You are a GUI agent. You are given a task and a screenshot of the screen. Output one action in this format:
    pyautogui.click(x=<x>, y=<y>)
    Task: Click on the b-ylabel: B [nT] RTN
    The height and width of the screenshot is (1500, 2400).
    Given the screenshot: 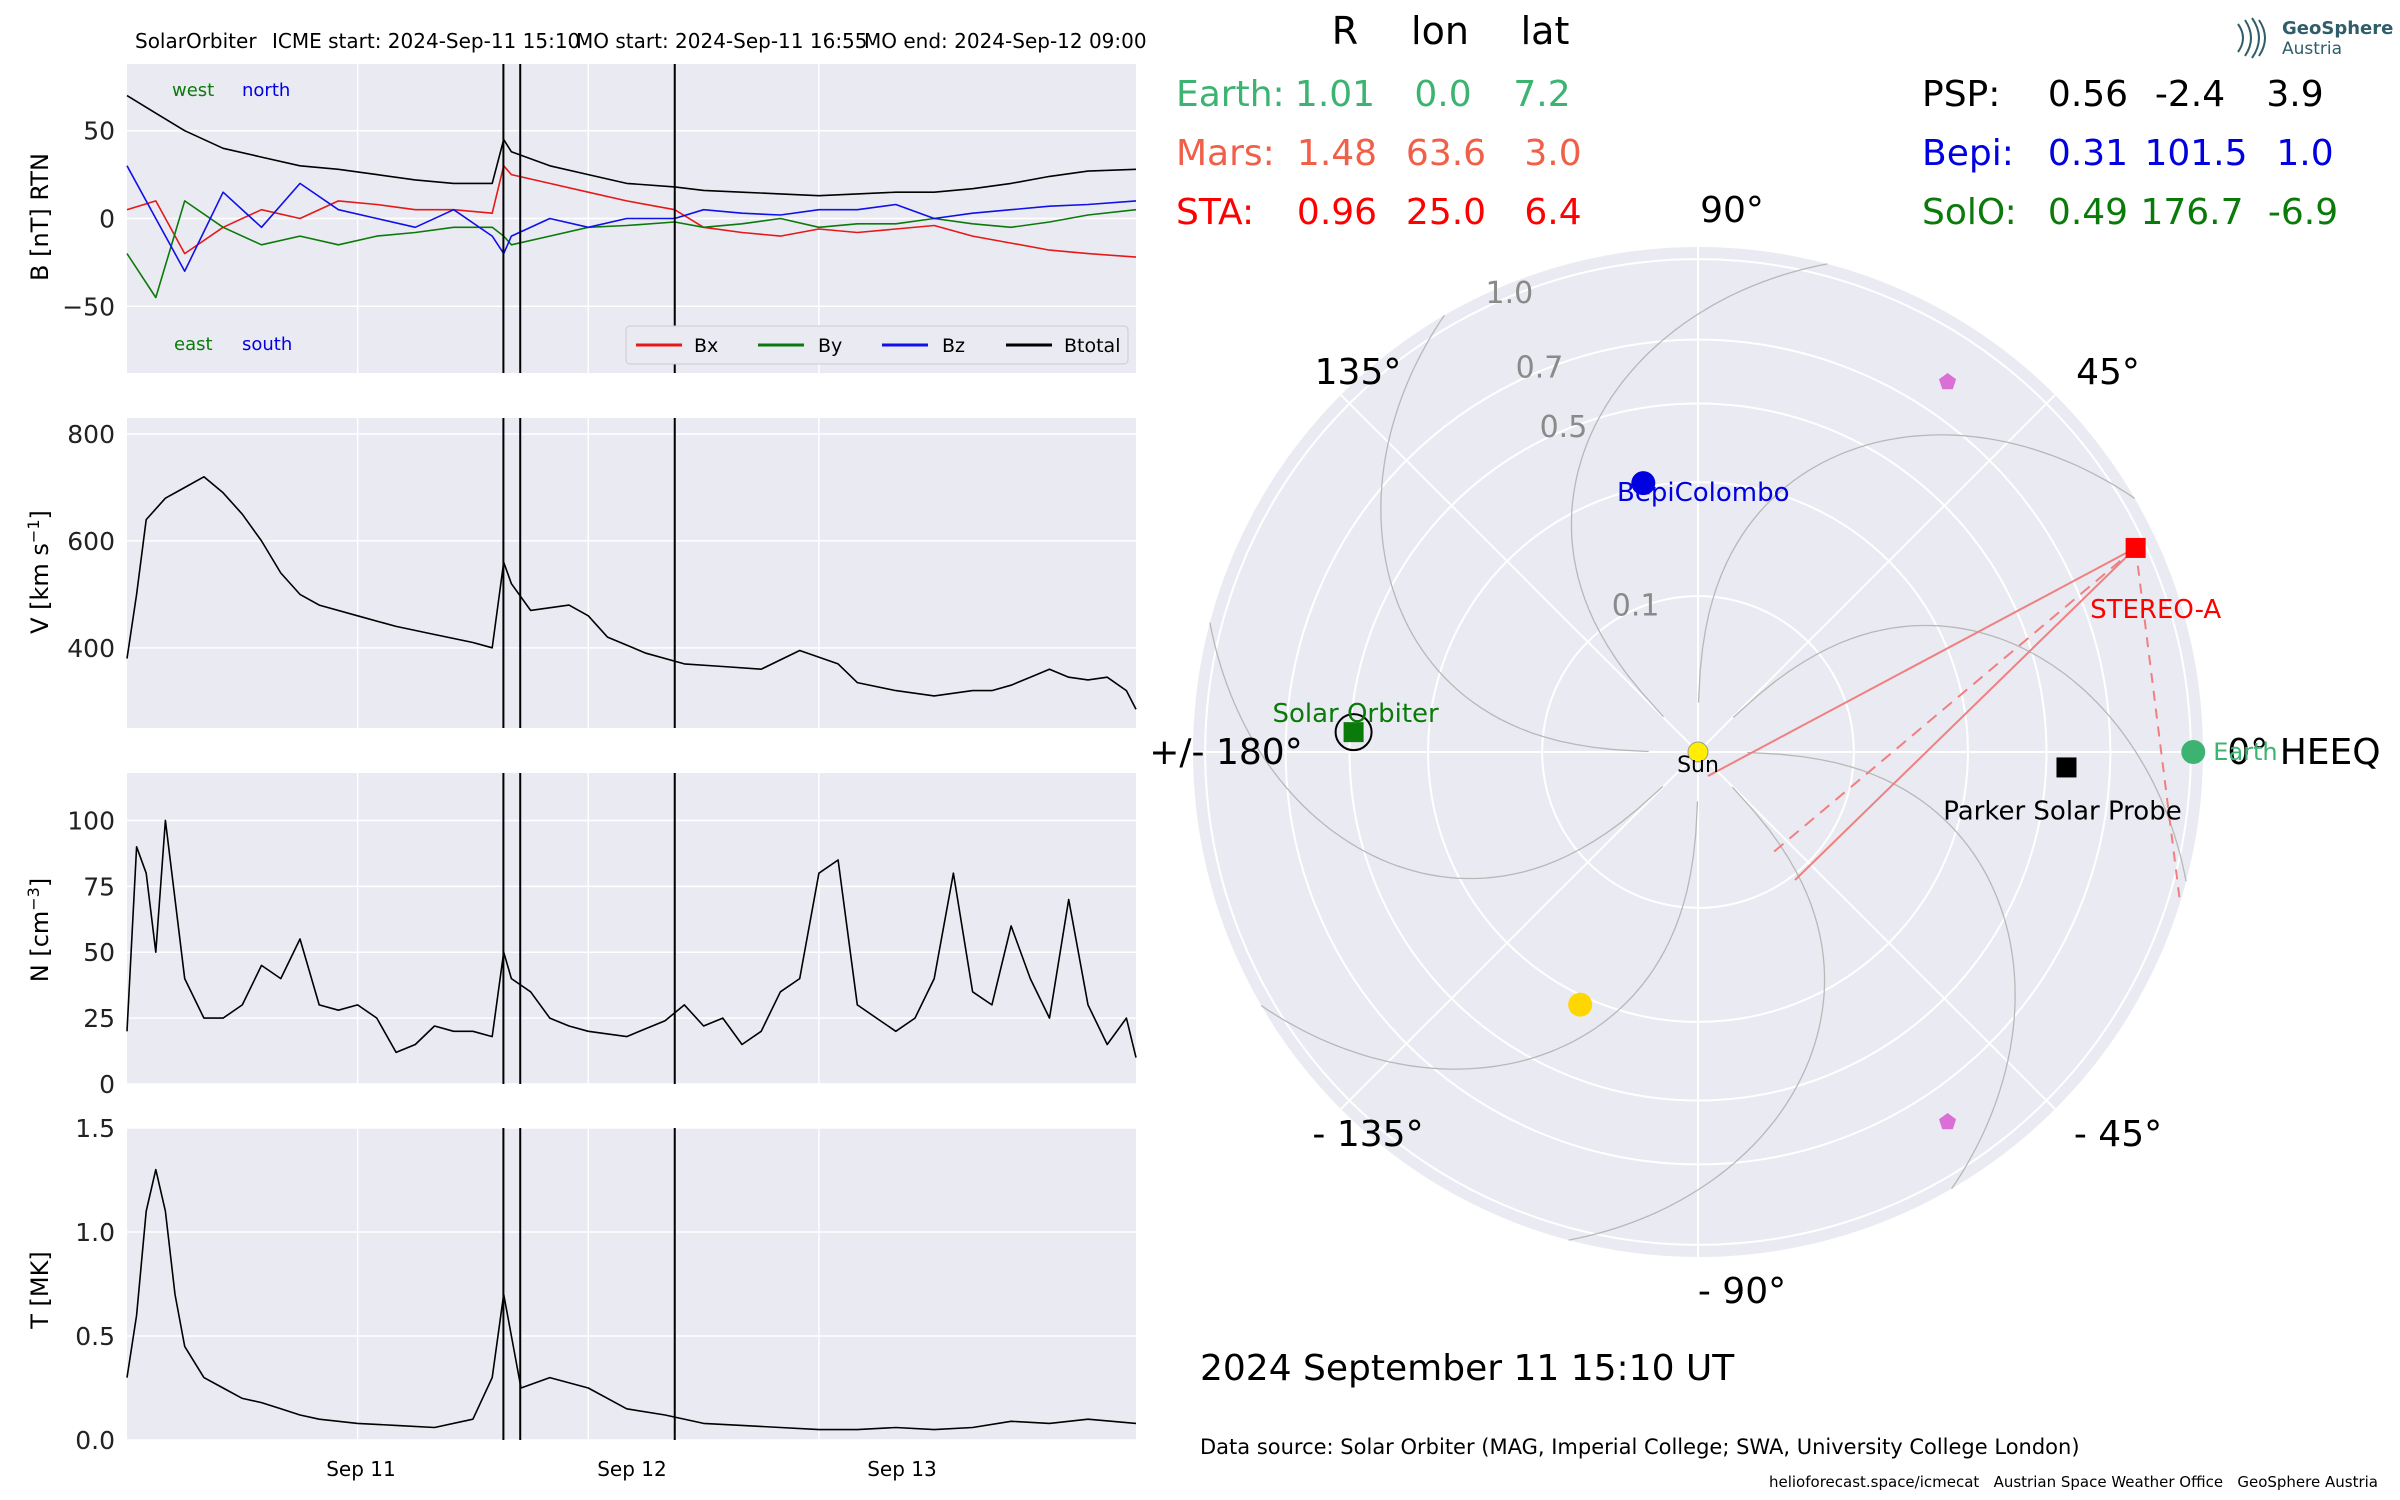 What is the action you would take?
    pyautogui.click(x=40, y=217)
    